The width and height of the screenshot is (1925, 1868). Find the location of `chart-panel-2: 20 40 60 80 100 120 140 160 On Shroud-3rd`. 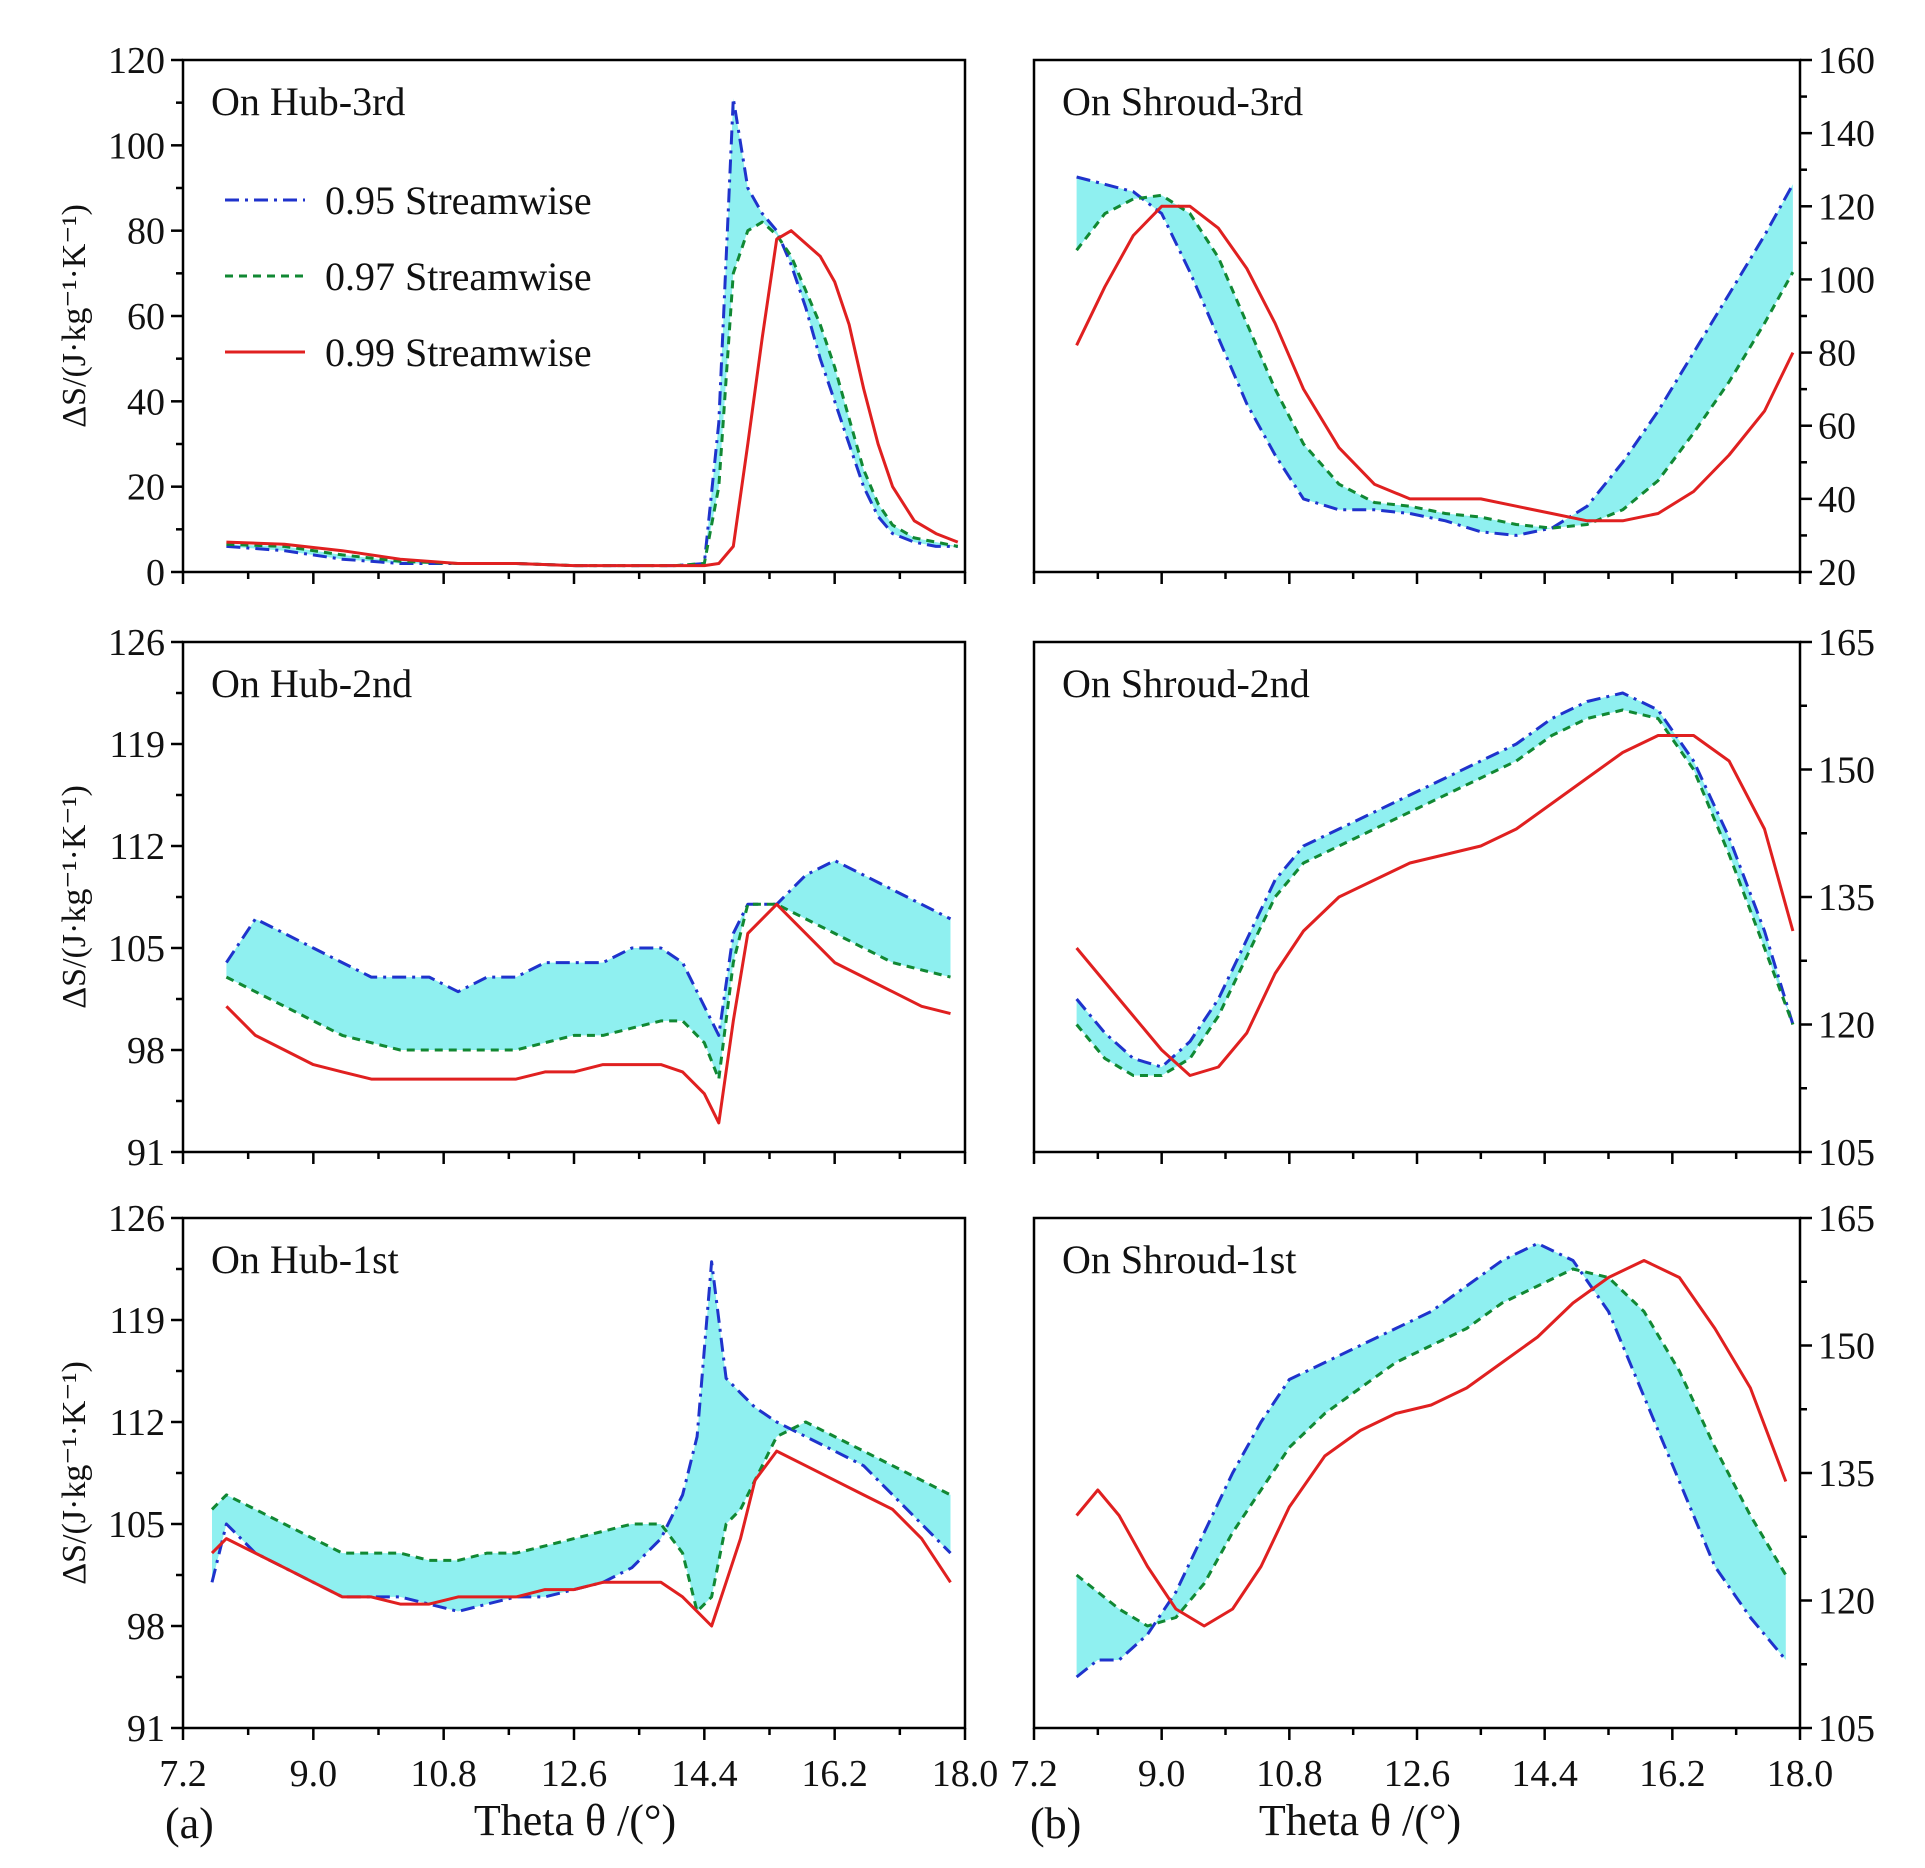

chart-panel-2: 20 40 60 80 100 120 140 160 On Shroud-3rd is located at coordinates (1453, 317).